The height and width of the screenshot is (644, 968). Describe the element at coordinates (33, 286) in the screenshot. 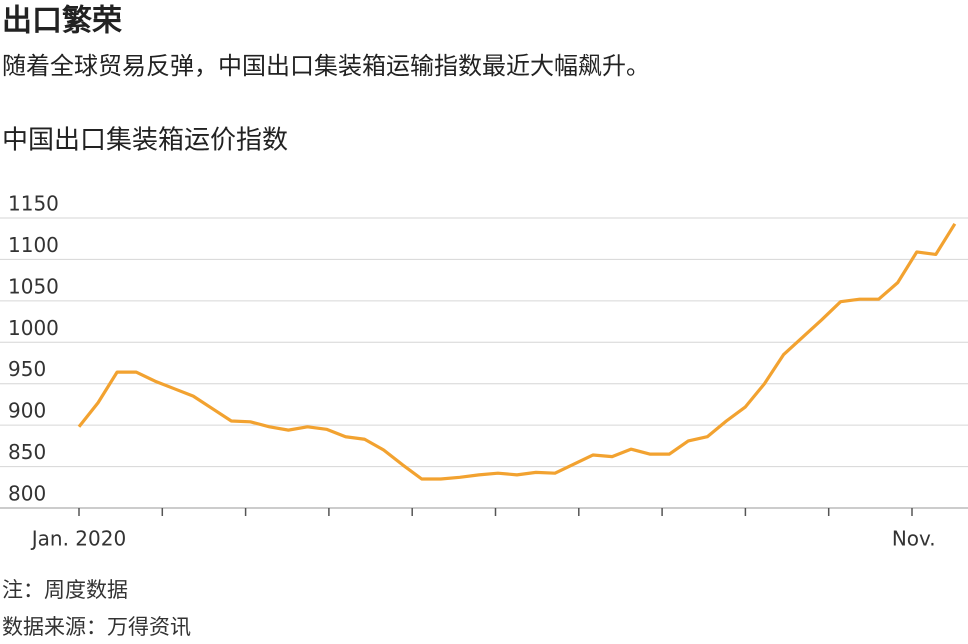

I see `y-tick-label: 1050` at that location.